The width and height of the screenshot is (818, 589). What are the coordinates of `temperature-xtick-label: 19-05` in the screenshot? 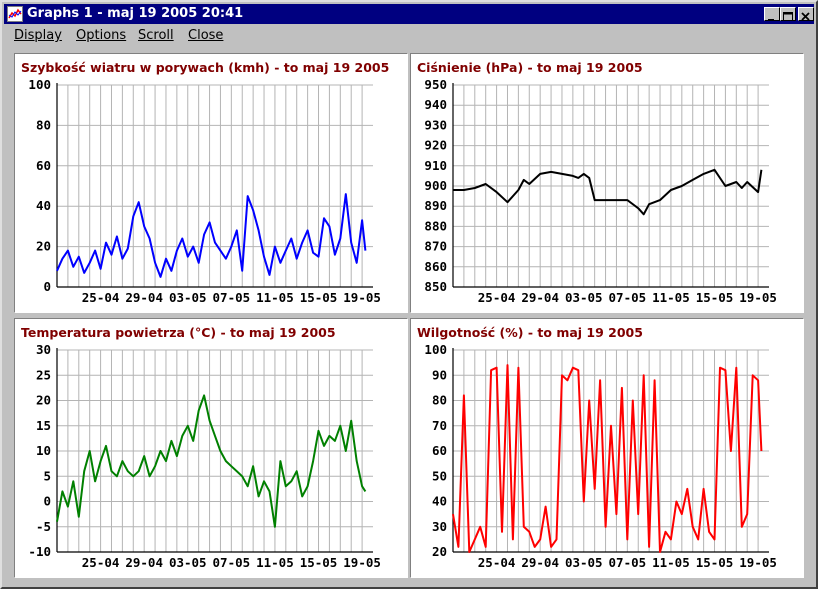 It's located at (362, 562).